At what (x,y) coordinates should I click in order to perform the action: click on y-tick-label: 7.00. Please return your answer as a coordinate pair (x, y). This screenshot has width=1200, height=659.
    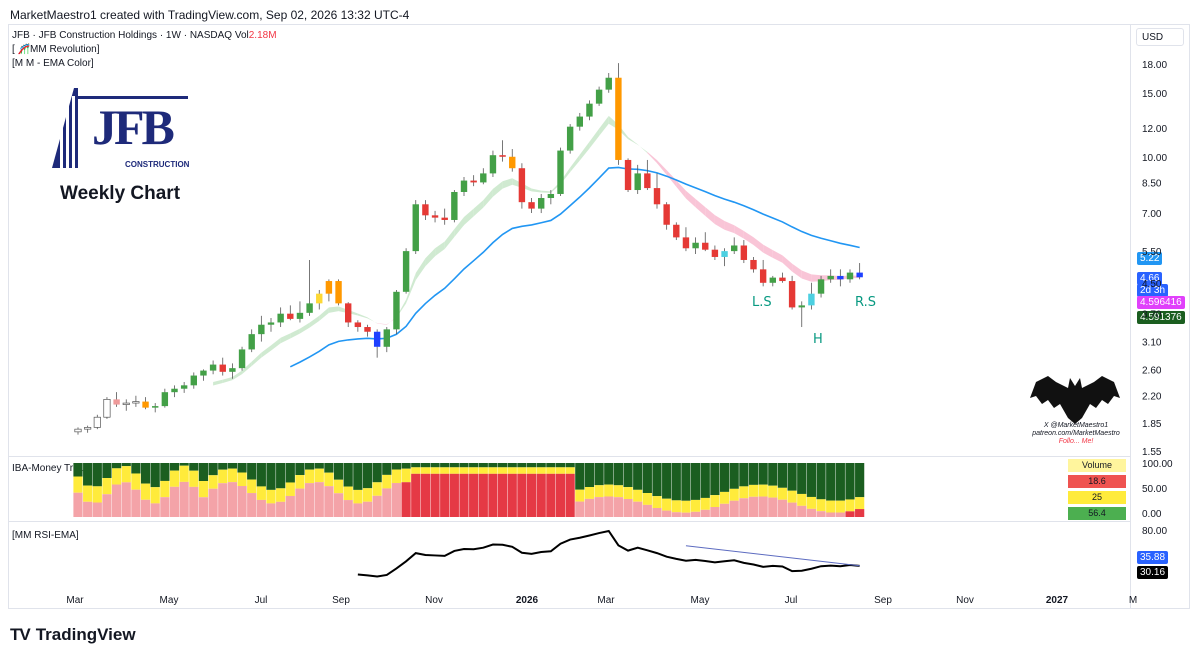
    Looking at the image, I should click on (1152, 214).